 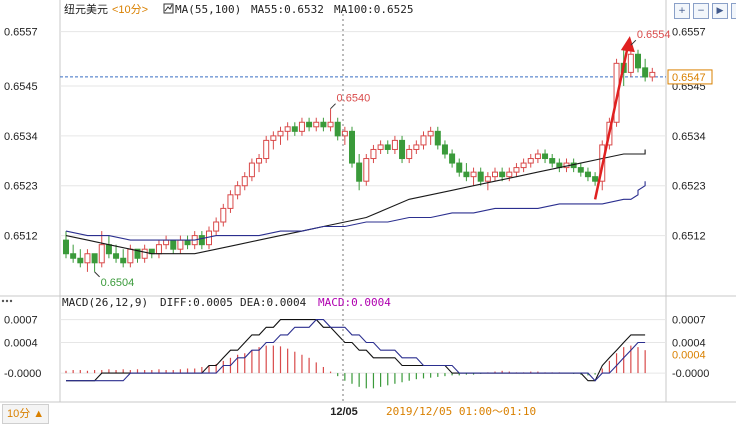 I want to click on price-tick-right: 0.6523, so click(x=689, y=187).